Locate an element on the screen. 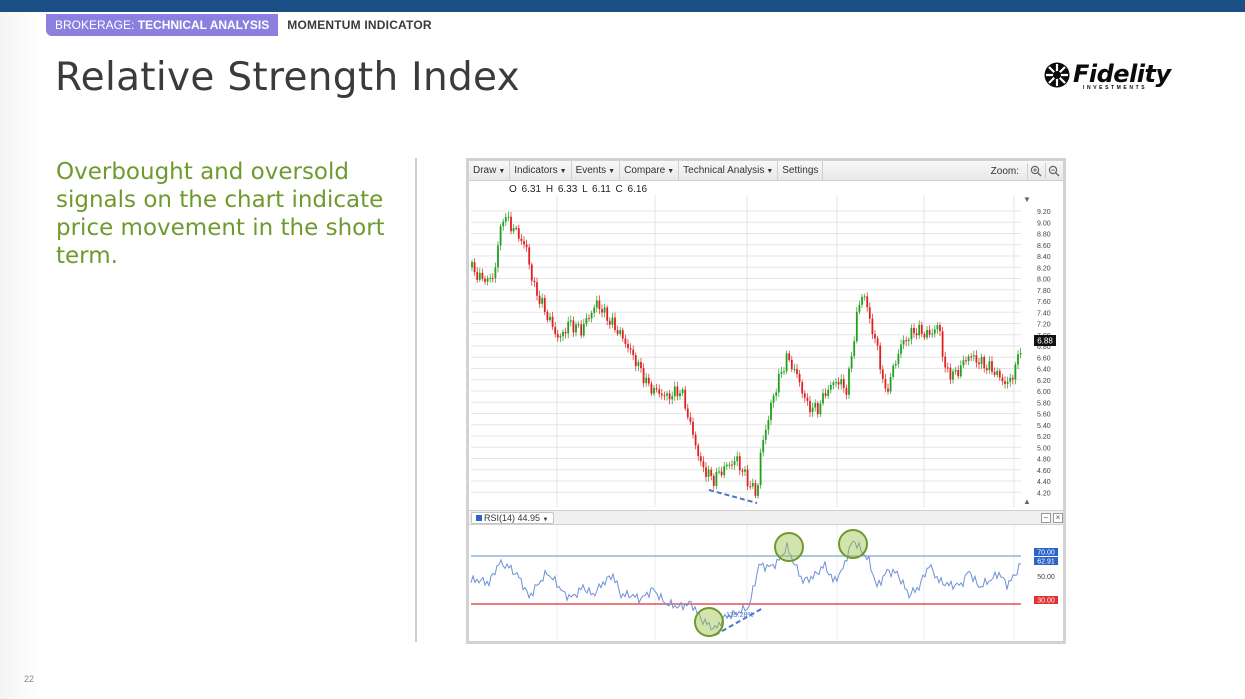 Image resolution: width=1245 pixels, height=699 pixels. toolbar-technical-analysis-menu: Technical Analysis ▼ is located at coordinates (729, 170).